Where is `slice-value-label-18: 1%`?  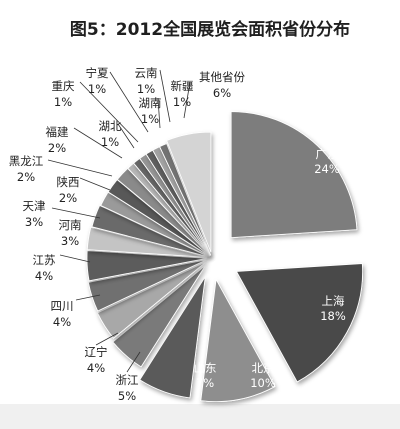 slice-value-label-18: 1% is located at coordinates (146, 89).